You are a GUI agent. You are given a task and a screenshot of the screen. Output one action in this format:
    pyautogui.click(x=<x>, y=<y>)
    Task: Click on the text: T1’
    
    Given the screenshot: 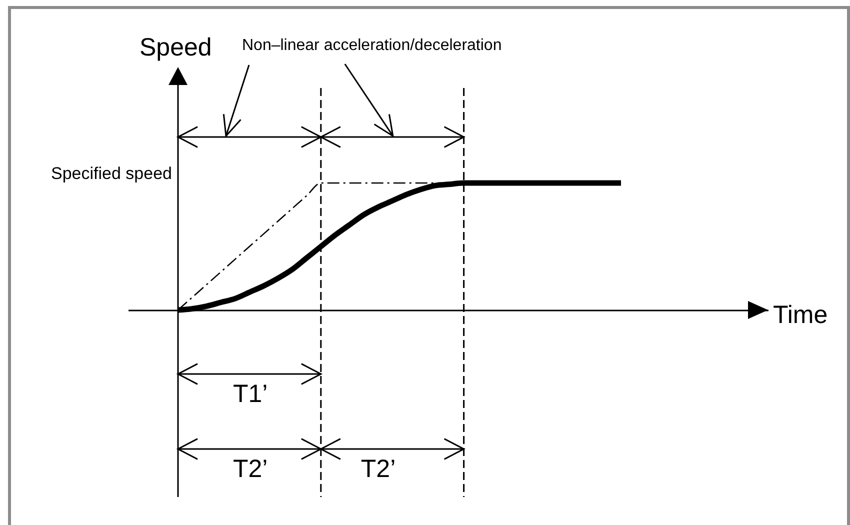 What is the action you would take?
    pyautogui.click(x=250, y=394)
    